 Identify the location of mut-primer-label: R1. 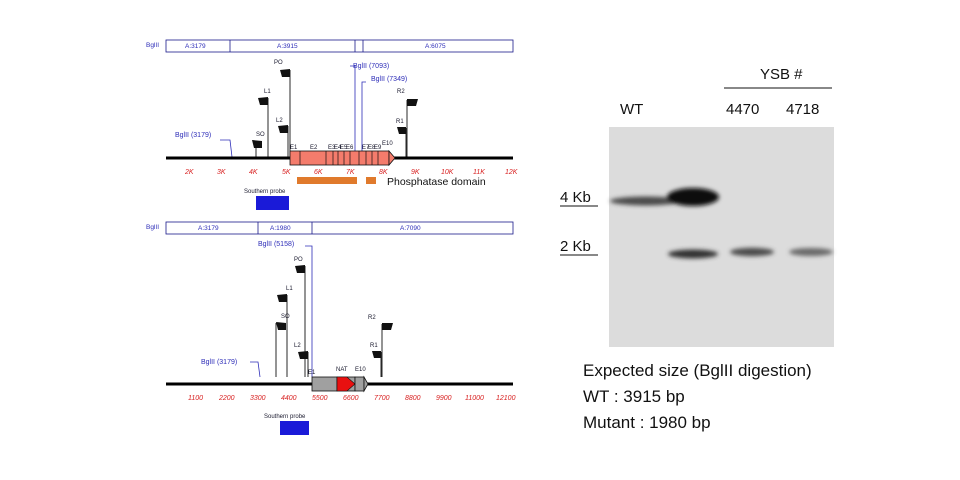
(374, 346).